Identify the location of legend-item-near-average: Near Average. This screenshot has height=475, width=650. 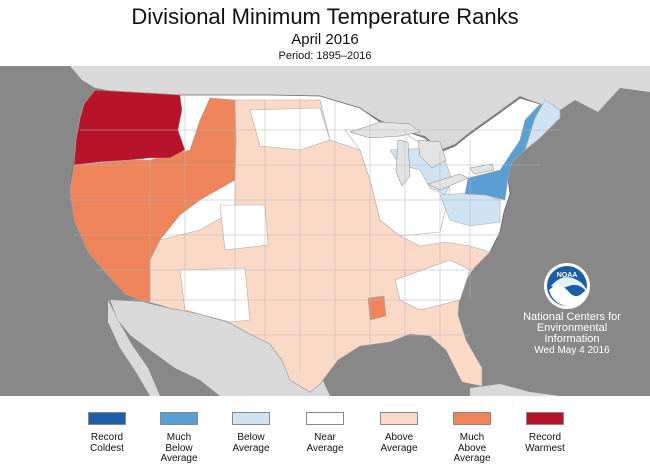
(325, 433).